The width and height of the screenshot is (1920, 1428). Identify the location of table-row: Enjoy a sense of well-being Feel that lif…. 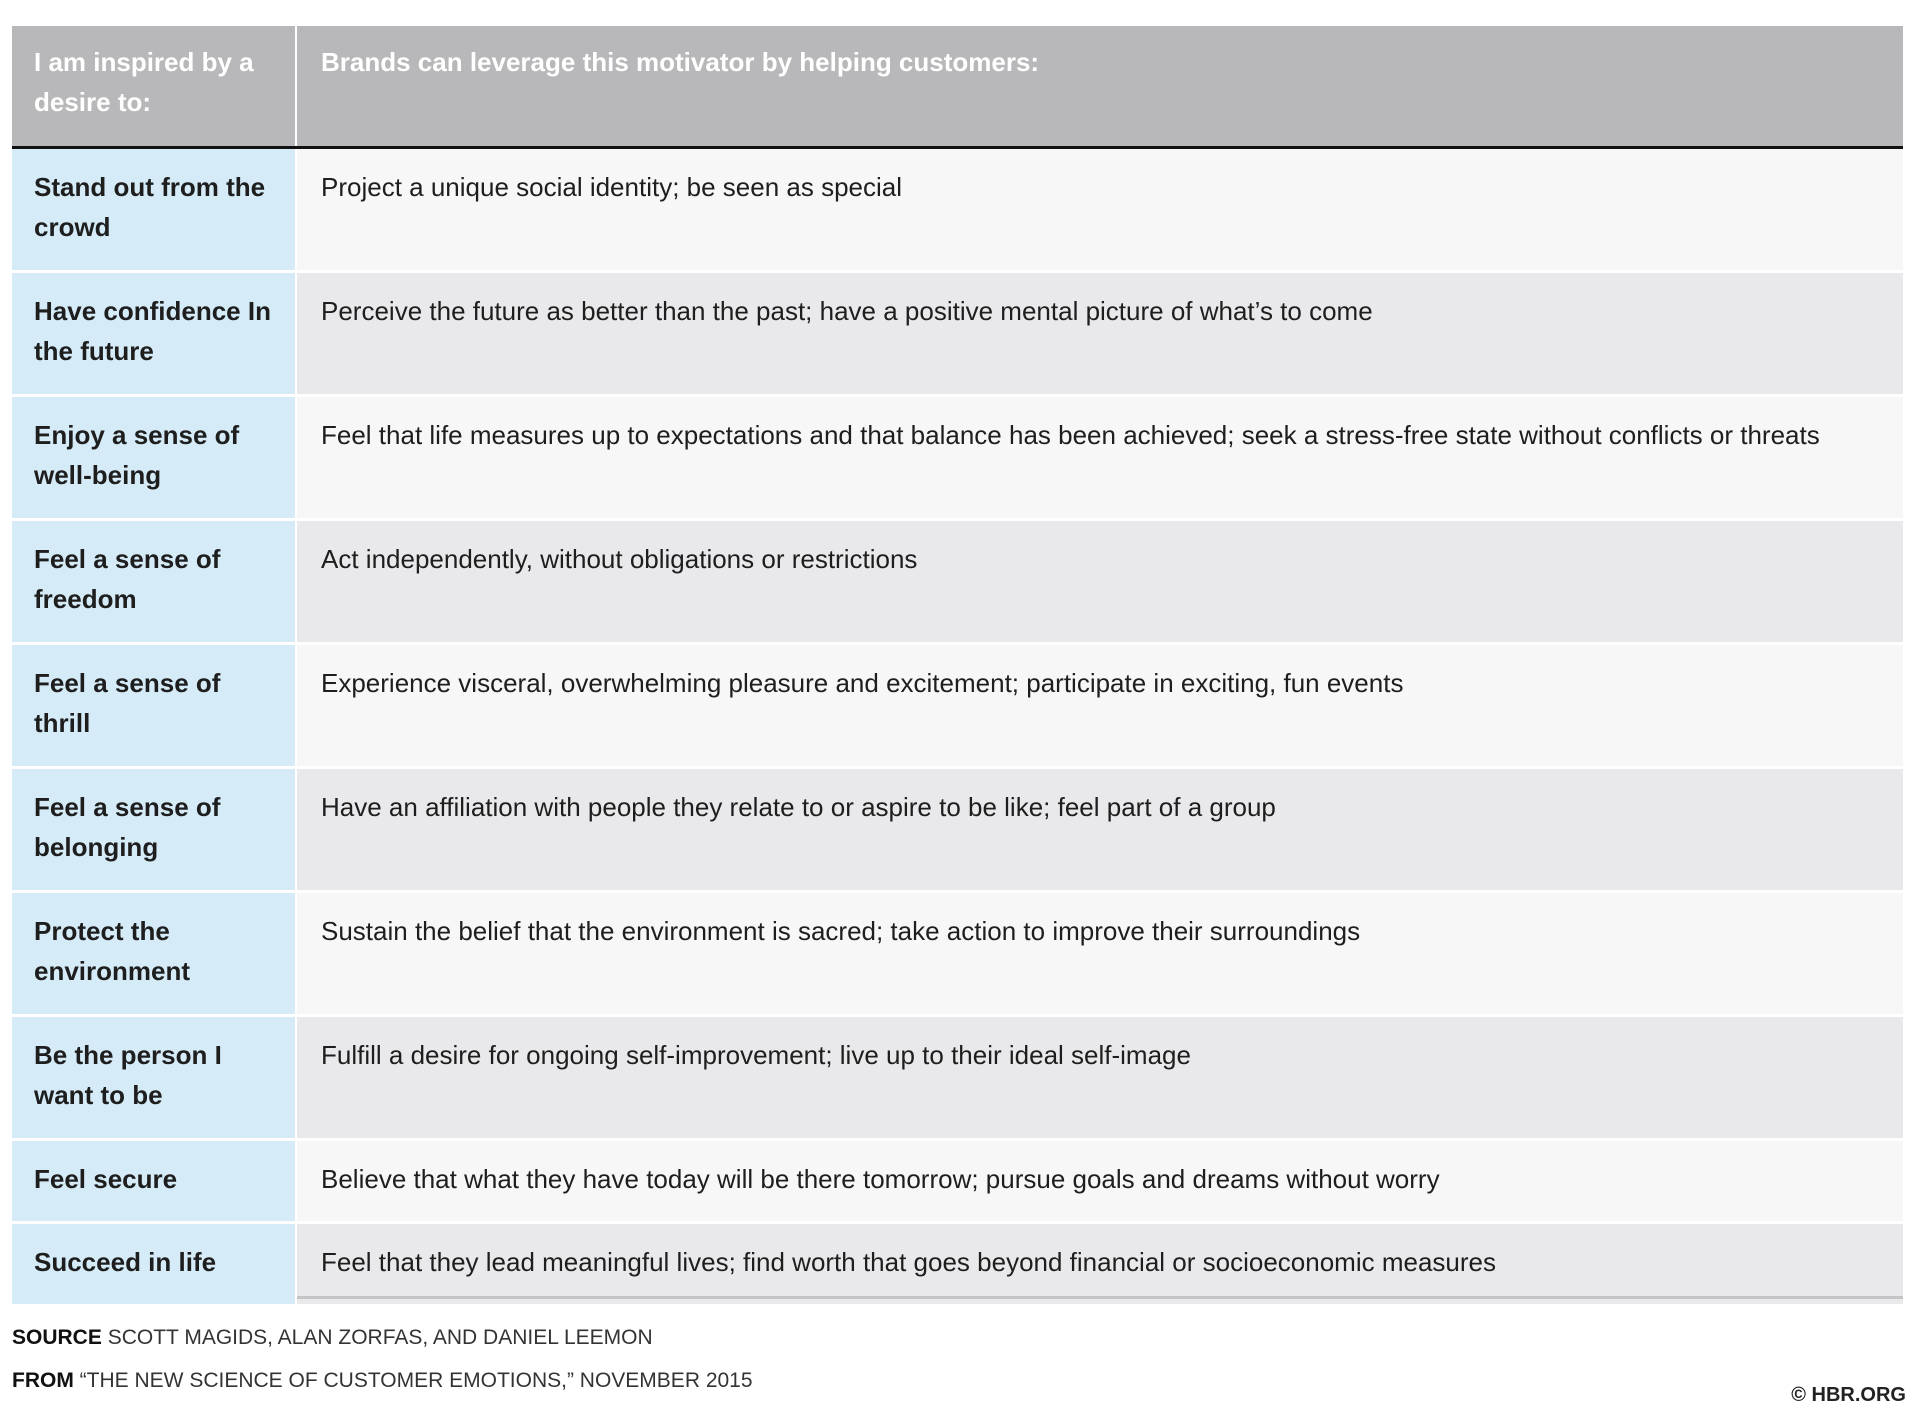
(957, 457).